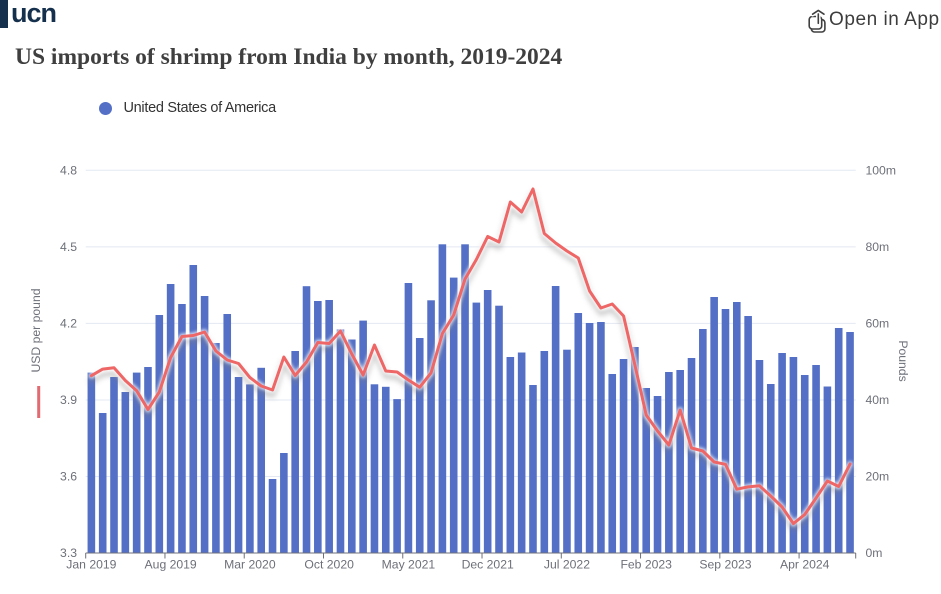  I want to click on svg-text: 4.2, so click(68, 324).